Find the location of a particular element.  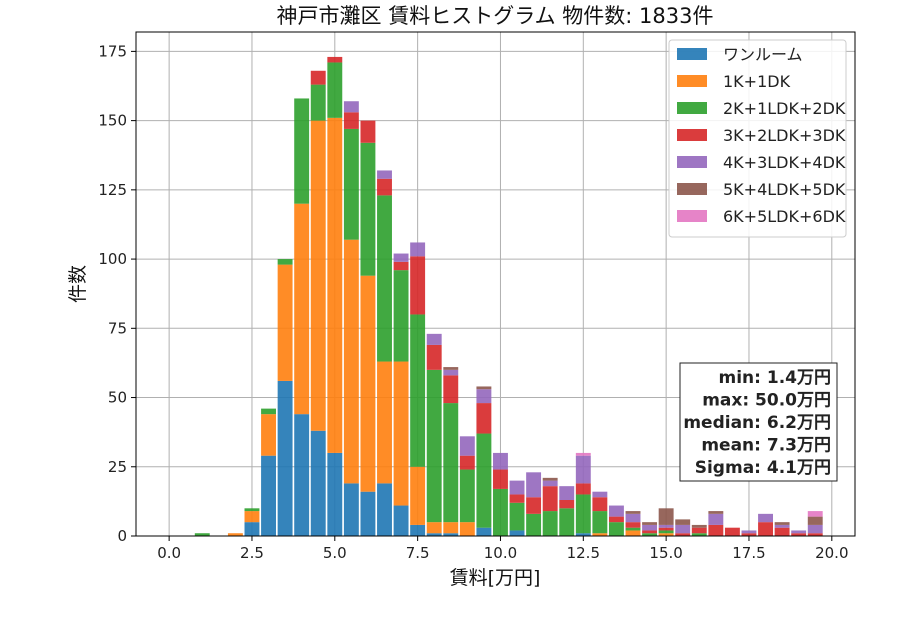

x-axis-label: 賃料[万円] is located at coordinates (495, 578).